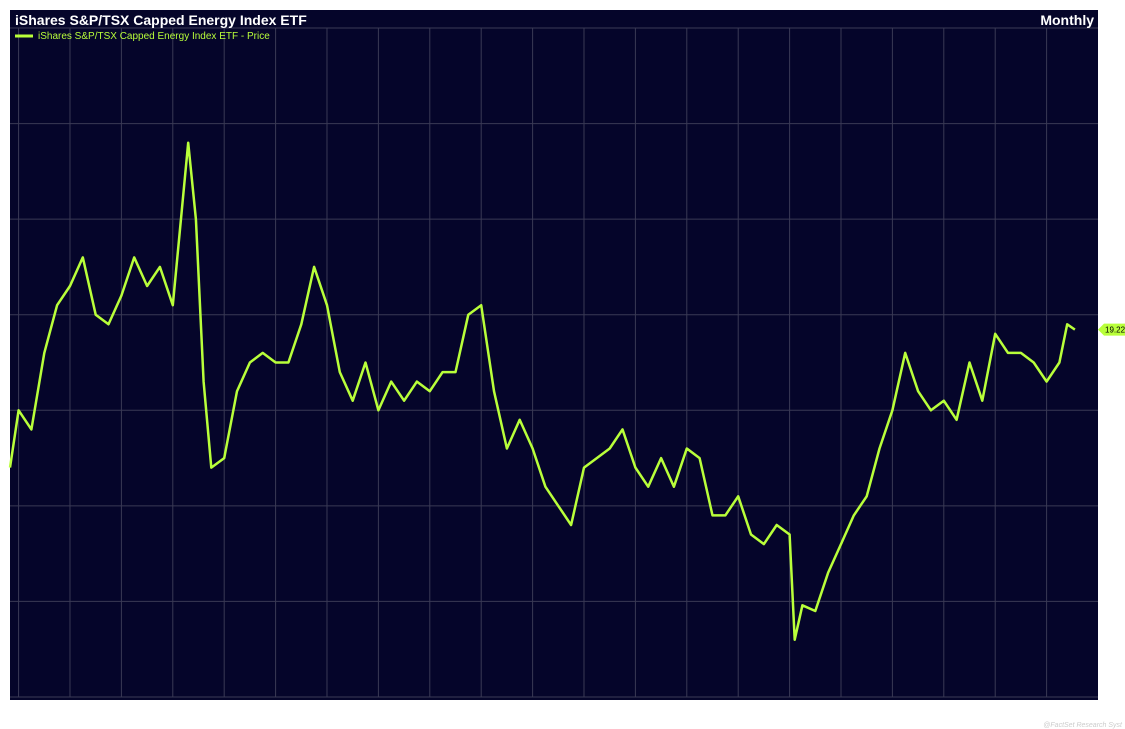 Image resolution: width=1125 pixels, height=729 pixels. Describe the element at coordinates (712, 714) in the screenshot. I see `x-tick-label: '18` at that location.